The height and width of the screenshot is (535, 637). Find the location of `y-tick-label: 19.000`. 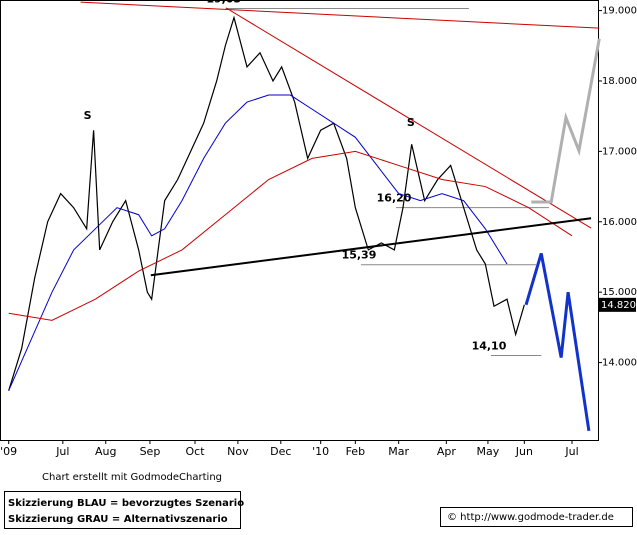

y-tick-label: 19.000 is located at coordinates (619, 11).